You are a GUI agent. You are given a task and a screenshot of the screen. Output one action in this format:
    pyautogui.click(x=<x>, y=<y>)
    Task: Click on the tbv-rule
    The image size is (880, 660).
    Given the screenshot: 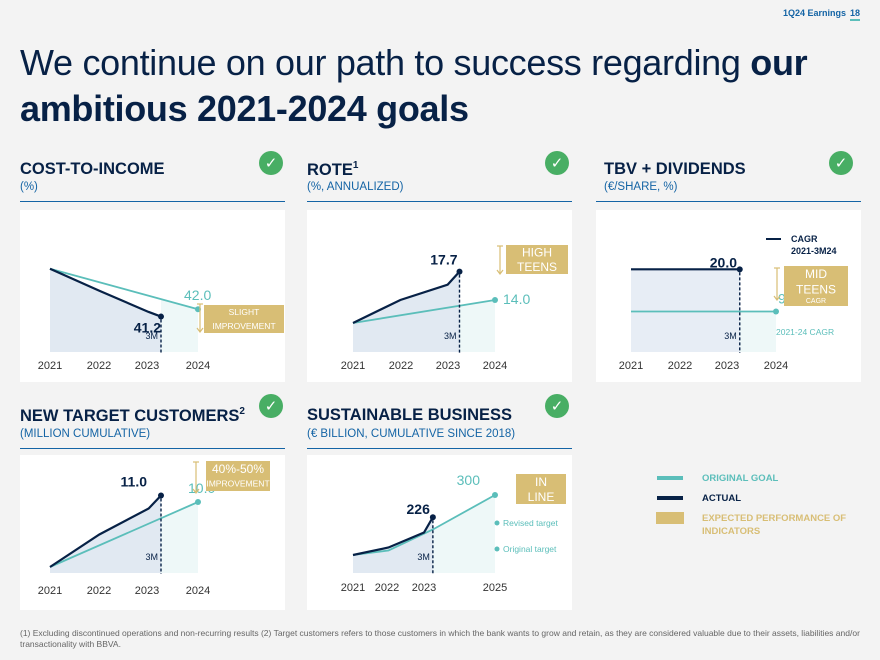 What is the action you would take?
    pyautogui.click(x=728, y=201)
    